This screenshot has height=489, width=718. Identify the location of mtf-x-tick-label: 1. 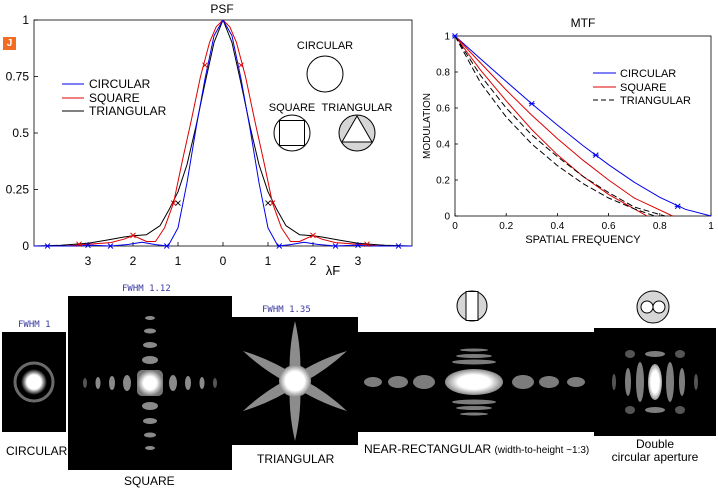
(711, 226).